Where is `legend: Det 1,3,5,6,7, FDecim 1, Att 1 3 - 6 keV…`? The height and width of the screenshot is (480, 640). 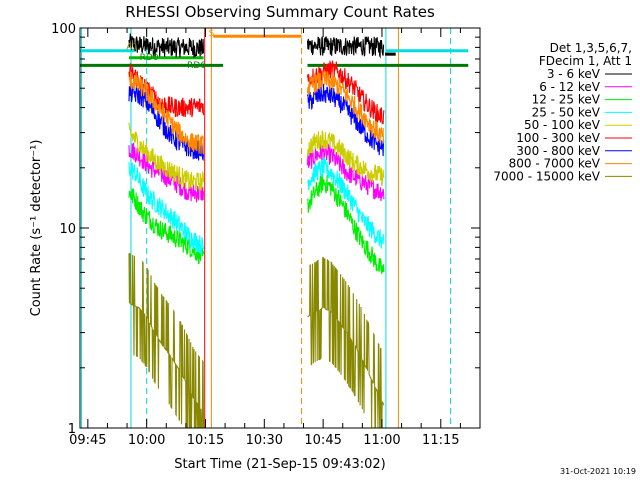 legend: Det 1,3,5,6,7, FDecim 1, Att 1 3 - 6 keV… is located at coordinates (562, 112).